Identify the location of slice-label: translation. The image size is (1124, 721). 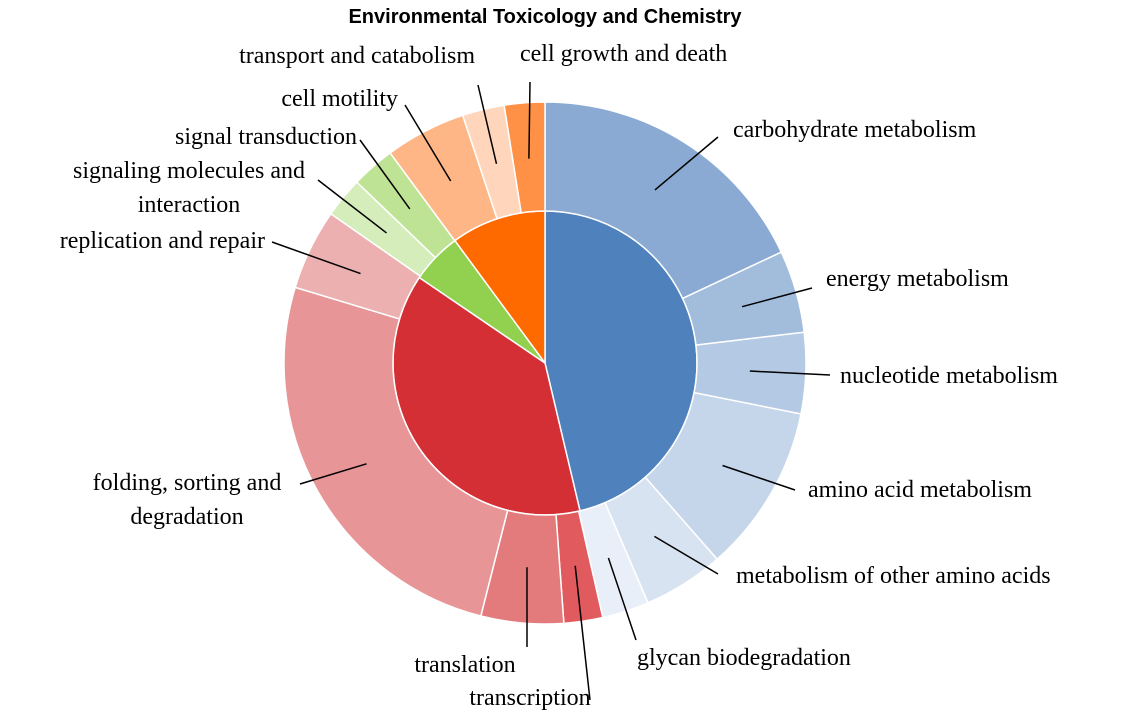
(465, 665).